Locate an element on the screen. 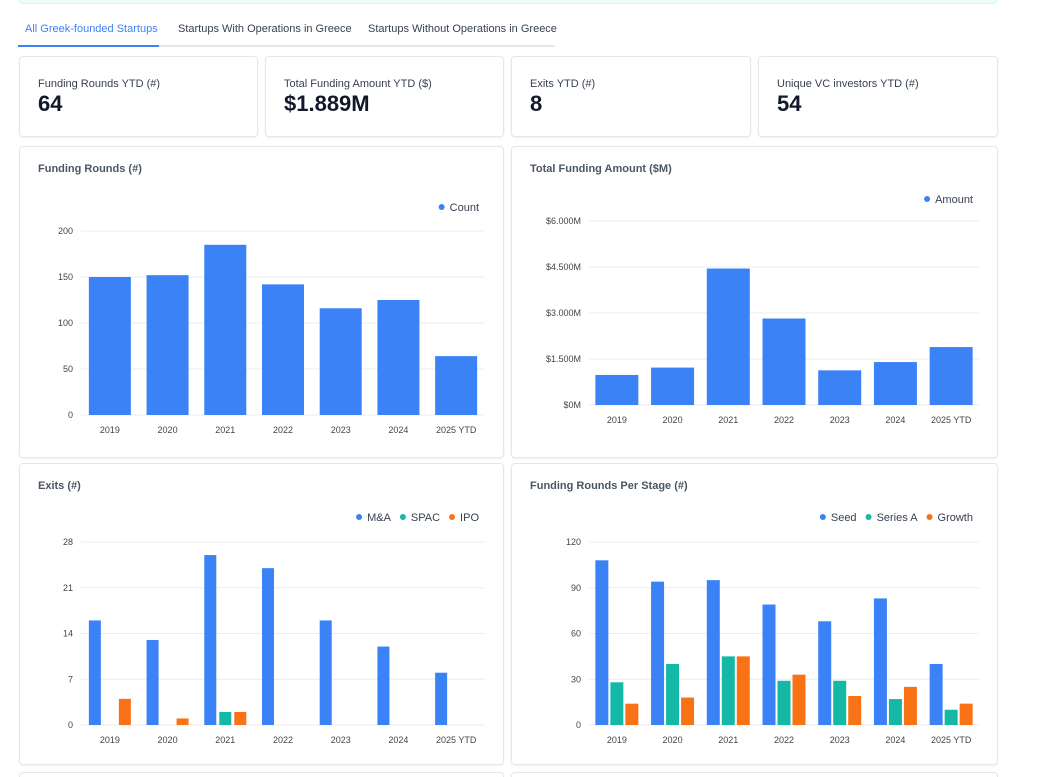 The width and height of the screenshot is (1062, 777). legend-marker-series-a is located at coordinates (868, 517).